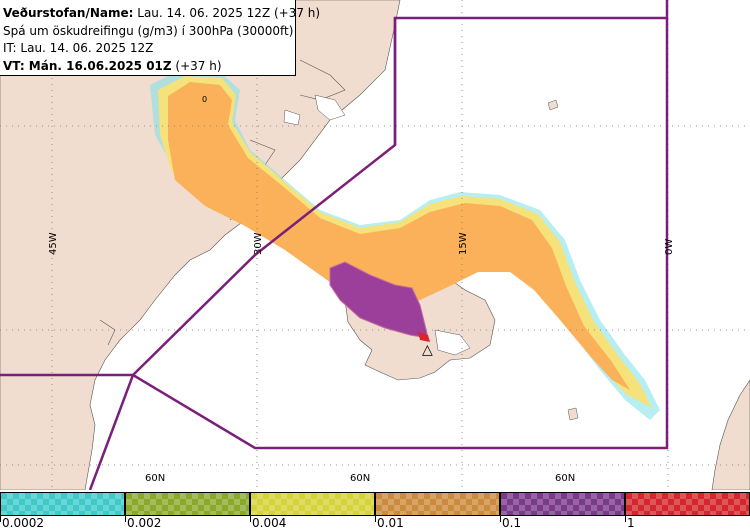 The width and height of the screenshot is (750, 532). What do you see at coordinates (463, 243) in the screenshot?
I see `lon-label-15w: 15W` at bounding box center [463, 243].